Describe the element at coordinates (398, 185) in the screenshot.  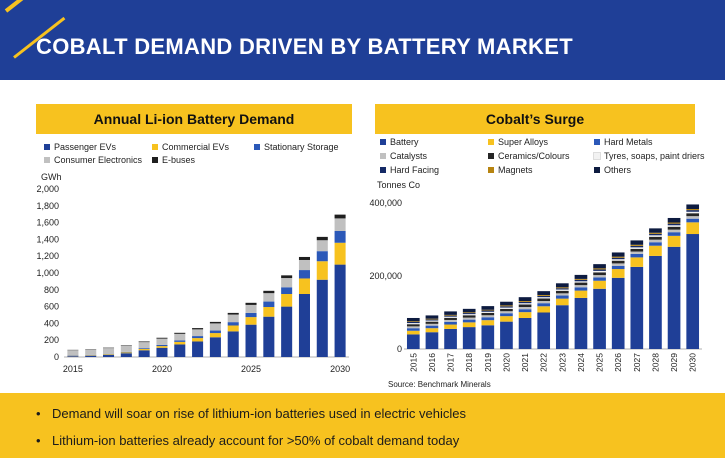
I see `y-axis-label: Tonnes Co` at that location.